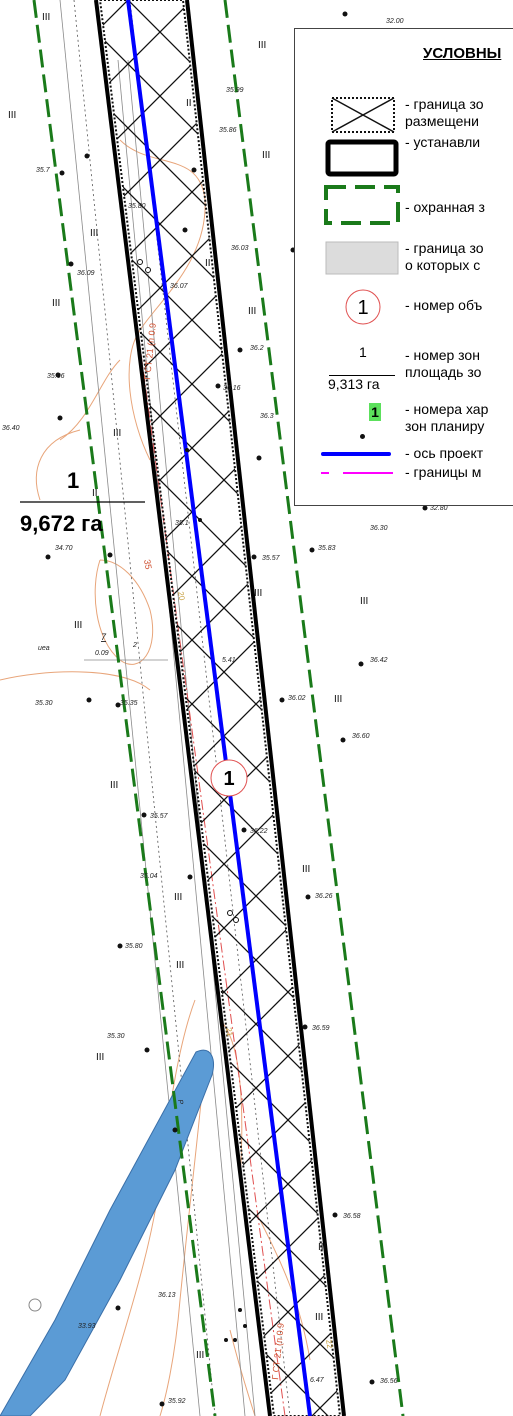  Describe the element at coordinates (87, 1326) in the screenshot. I see `elev: 33.93` at that location.